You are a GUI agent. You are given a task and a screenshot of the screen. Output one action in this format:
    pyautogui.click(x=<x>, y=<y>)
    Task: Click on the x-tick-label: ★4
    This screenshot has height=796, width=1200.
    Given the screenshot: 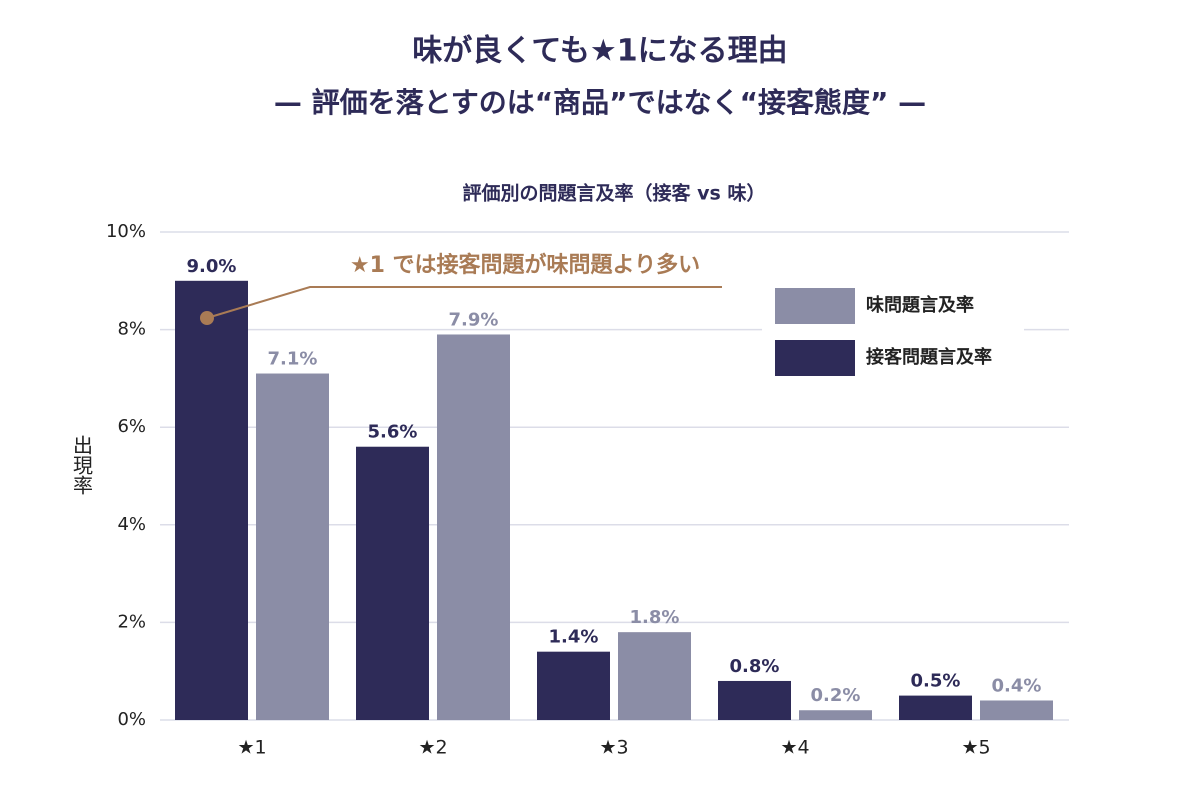 What is the action you would take?
    pyautogui.click(x=794, y=748)
    